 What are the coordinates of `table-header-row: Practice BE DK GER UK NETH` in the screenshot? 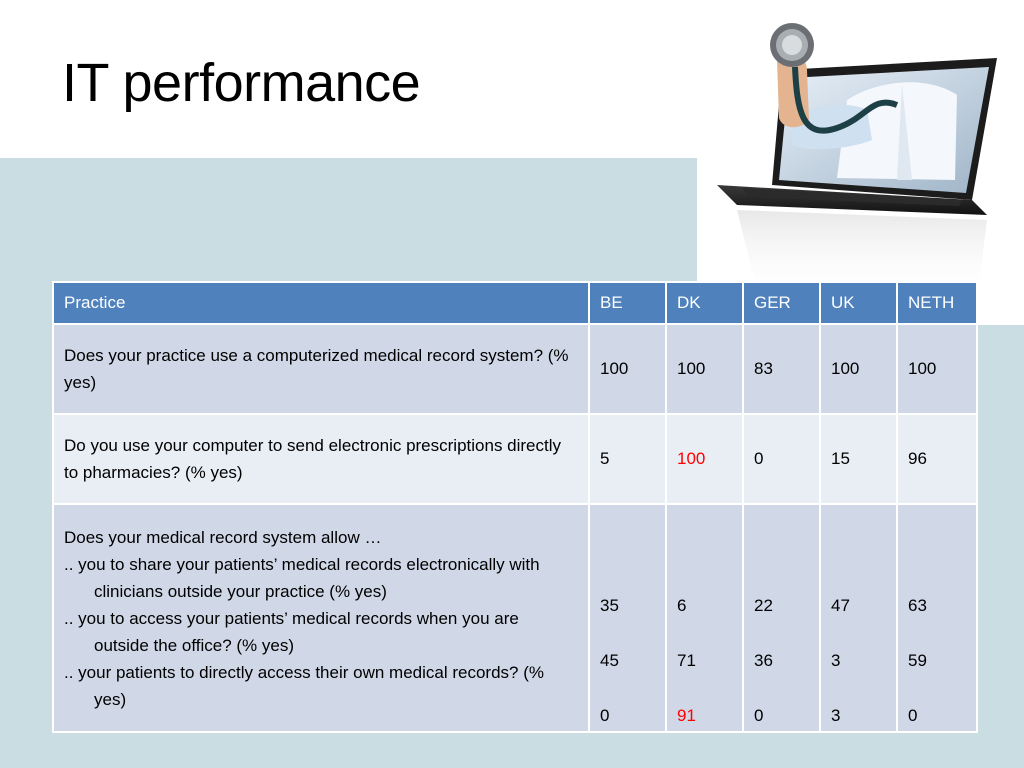 It's located at (515, 303).